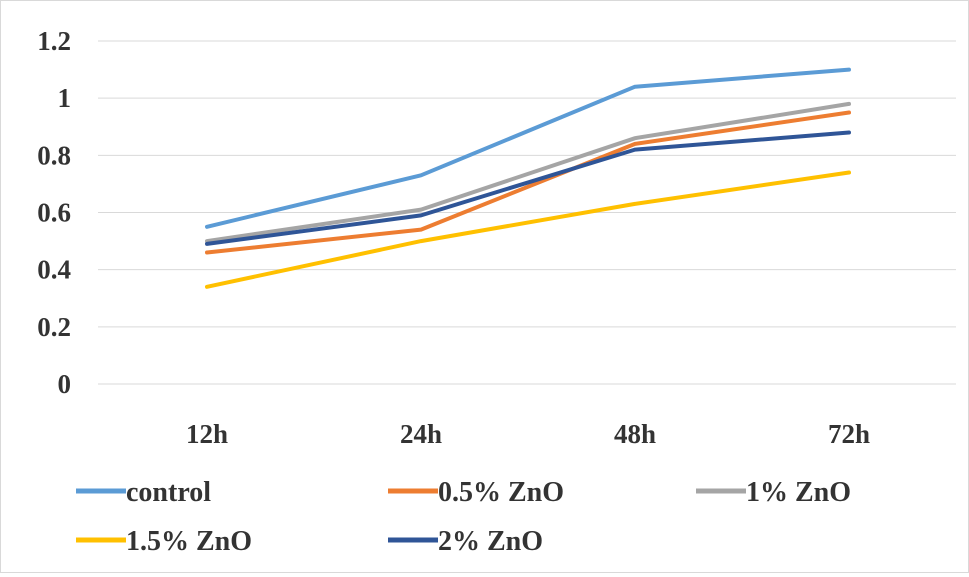 The image size is (969, 577). I want to click on legend-label: control, so click(168, 492).